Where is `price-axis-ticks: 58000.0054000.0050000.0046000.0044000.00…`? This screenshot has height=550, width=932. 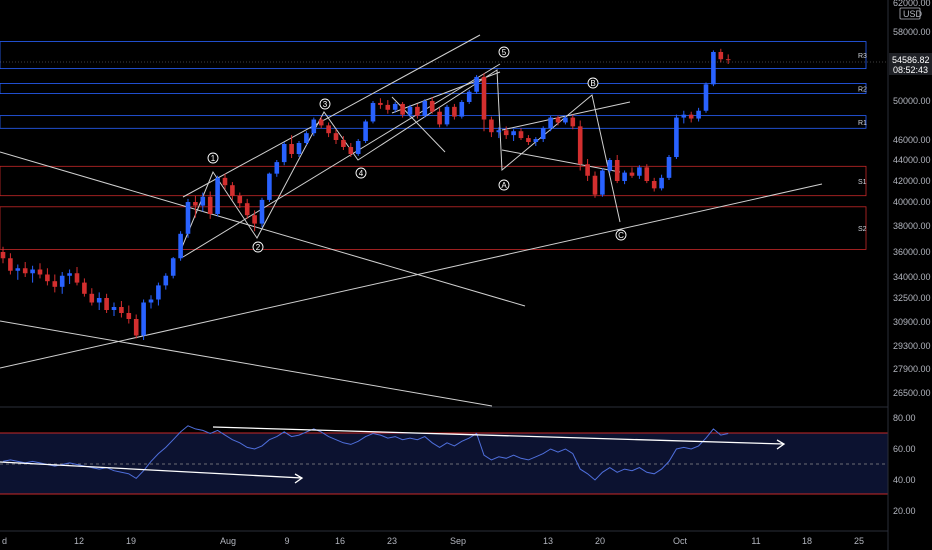
price-axis-ticks: 58000.0054000.0050000.0046000.0044000.00… is located at coordinates (912, 212).